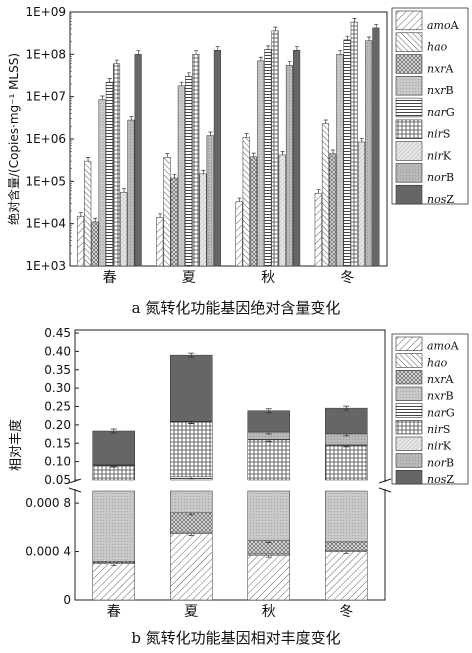  I want to click on y-tick-label-a: 1E+03, so click(45, 266).